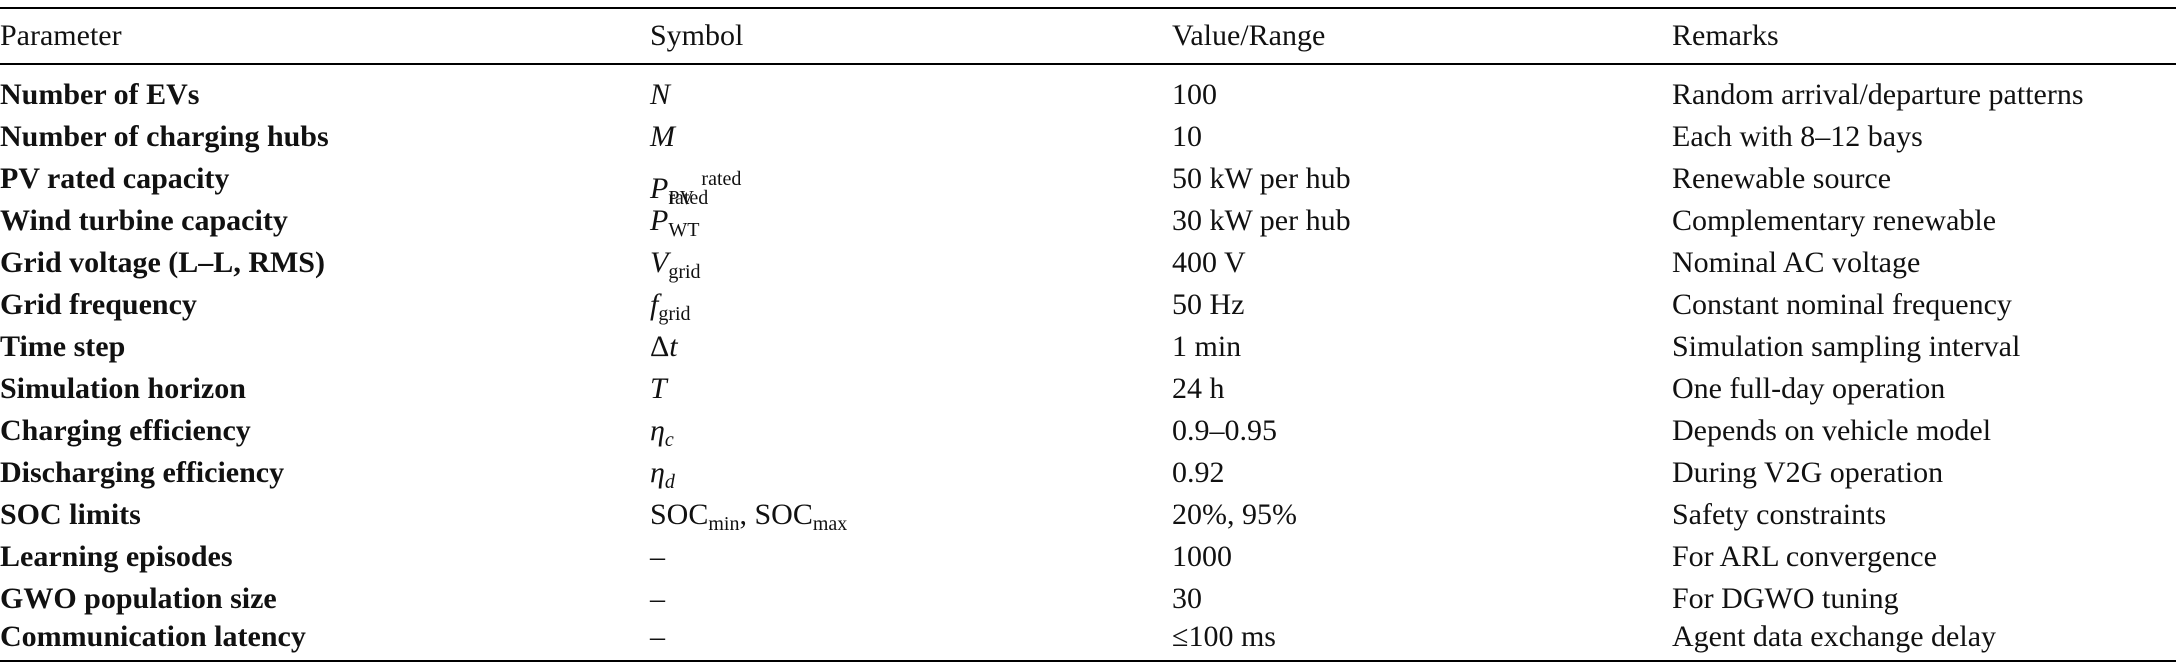  I want to click on row-symbol: M, so click(662, 137).